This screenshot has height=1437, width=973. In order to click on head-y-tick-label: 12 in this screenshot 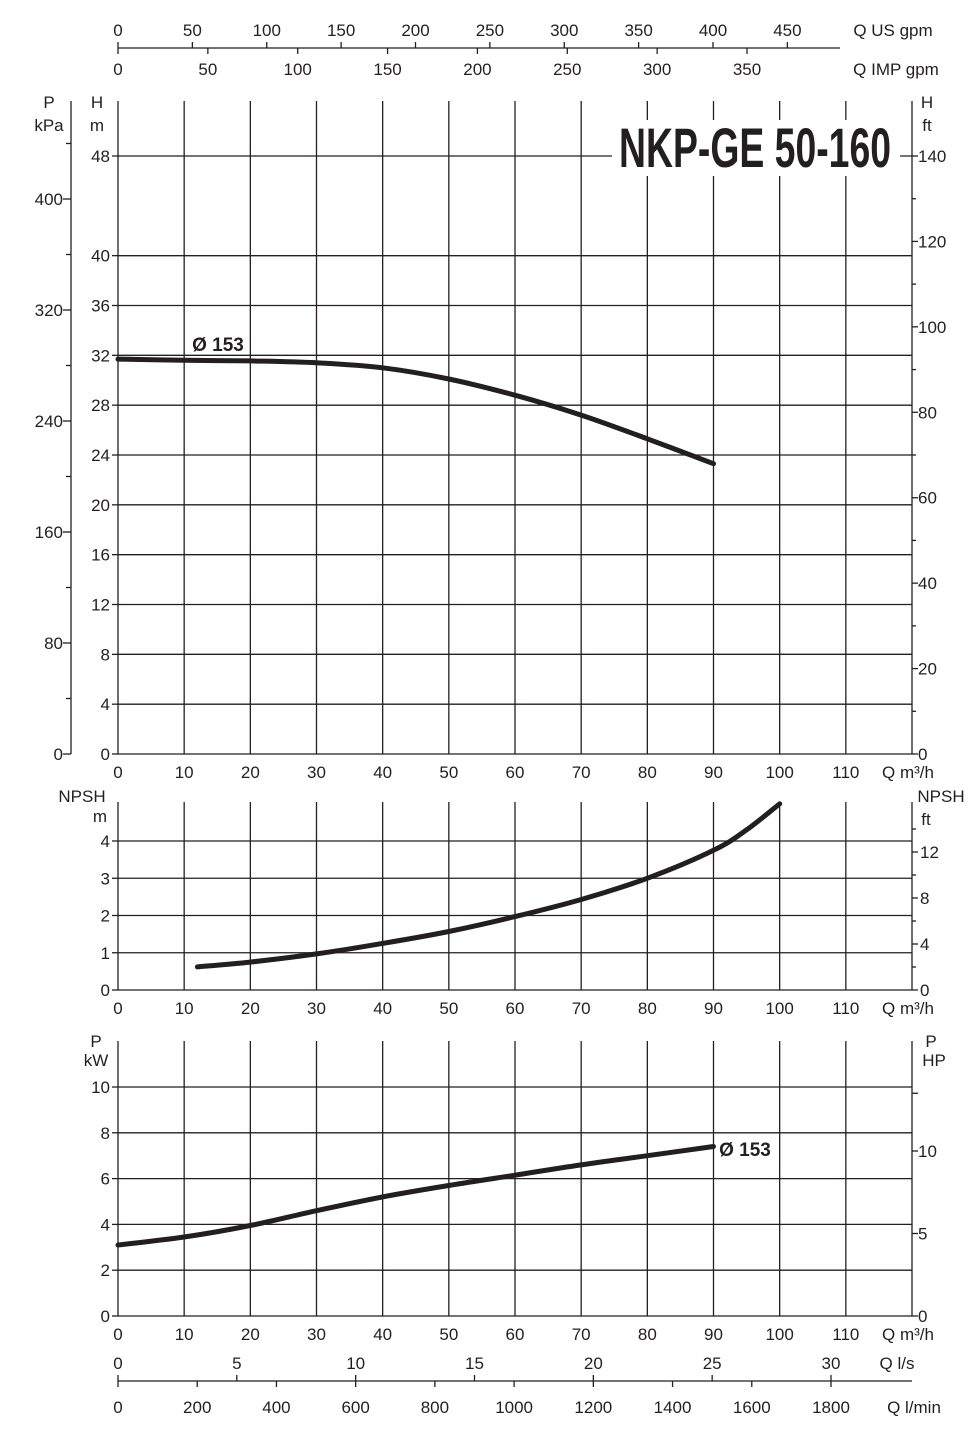, I will do `click(100, 605)`.